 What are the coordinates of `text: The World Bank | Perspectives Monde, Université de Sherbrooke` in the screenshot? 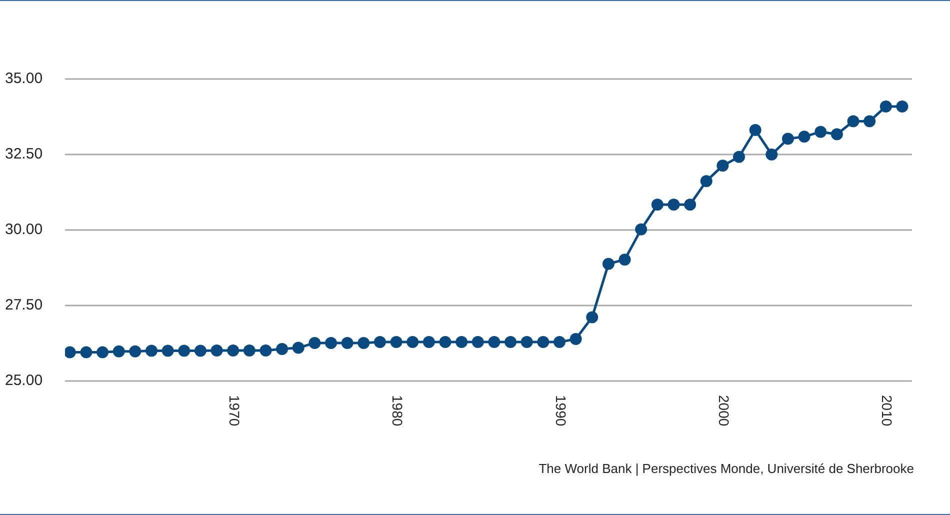 It's located at (726, 468).